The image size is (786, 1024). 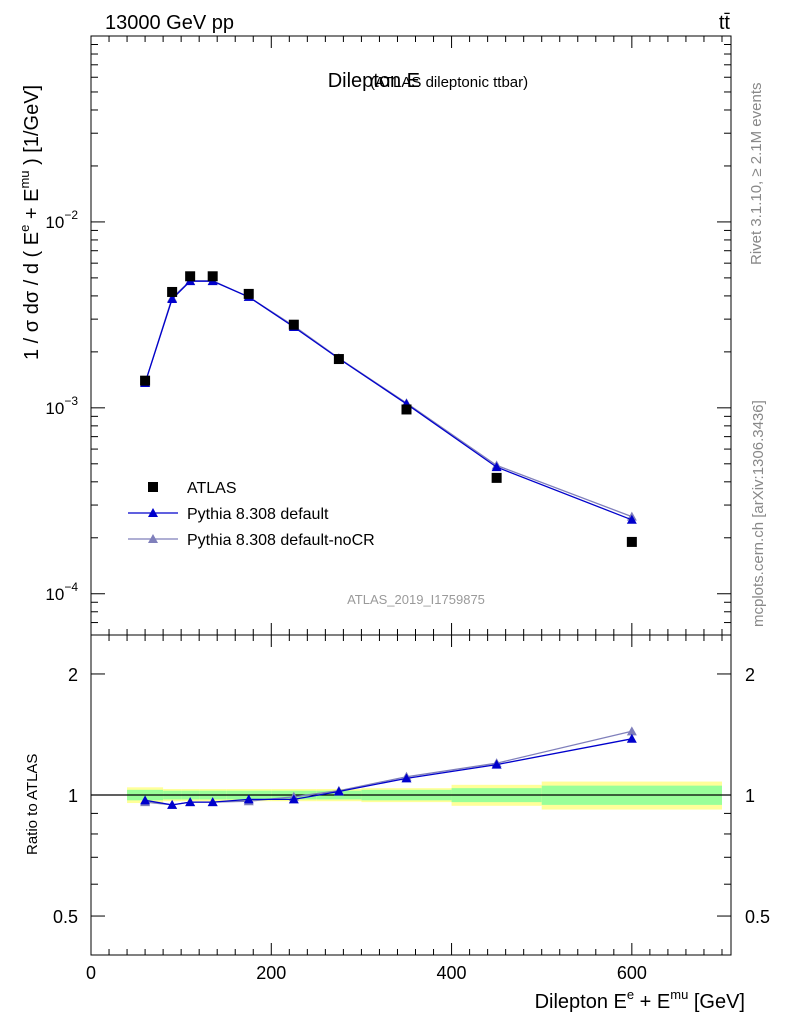 What do you see at coordinates (61, 406) in the screenshot?
I see `main-y-tick-label: 10⁻³` at bounding box center [61, 406].